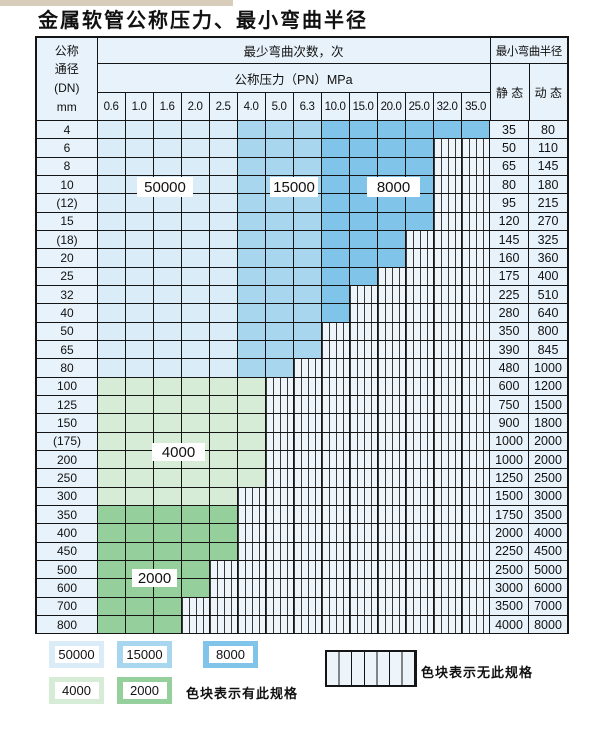  I want to click on static-radius-cell: 1250, so click(509, 478).